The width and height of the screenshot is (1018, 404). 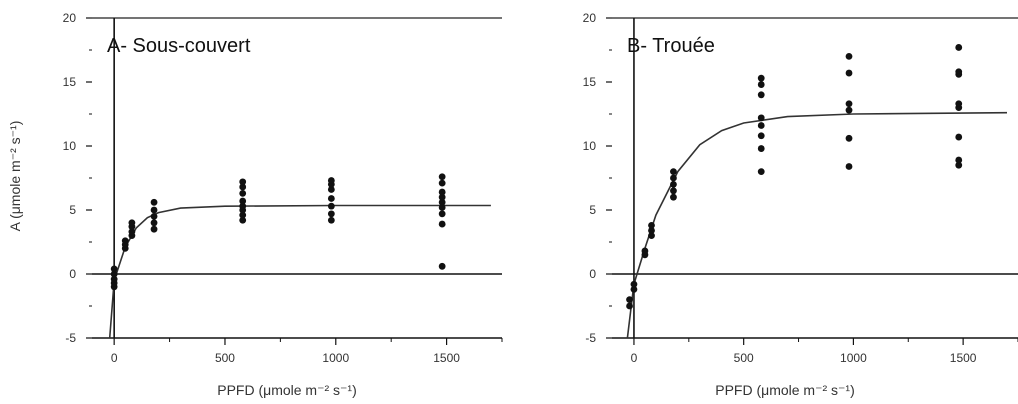 What do you see at coordinates (299, 271) in the screenshot?
I see `fit-curve` at bounding box center [299, 271].